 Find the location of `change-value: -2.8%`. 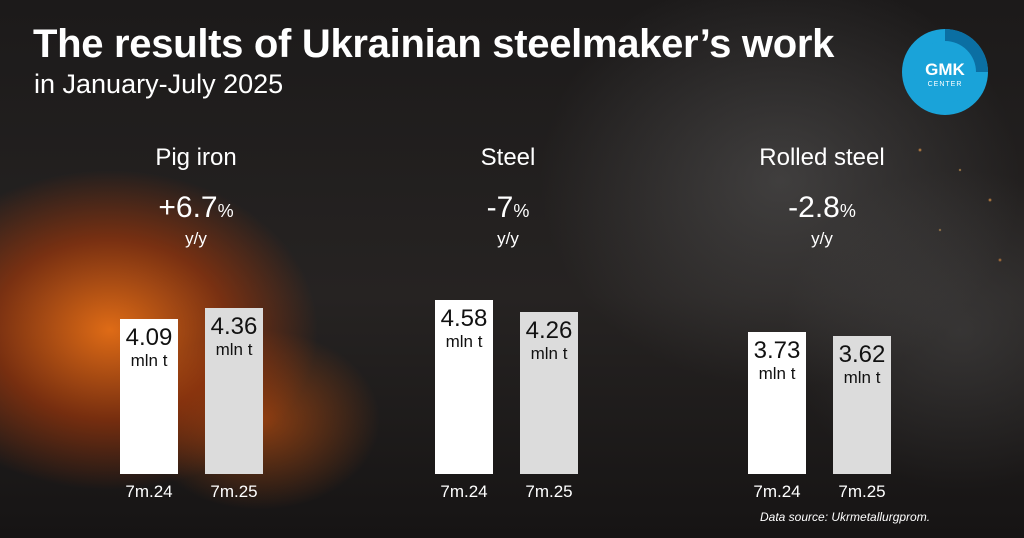

change-value: -2.8% is located at coordinates (822, 208).